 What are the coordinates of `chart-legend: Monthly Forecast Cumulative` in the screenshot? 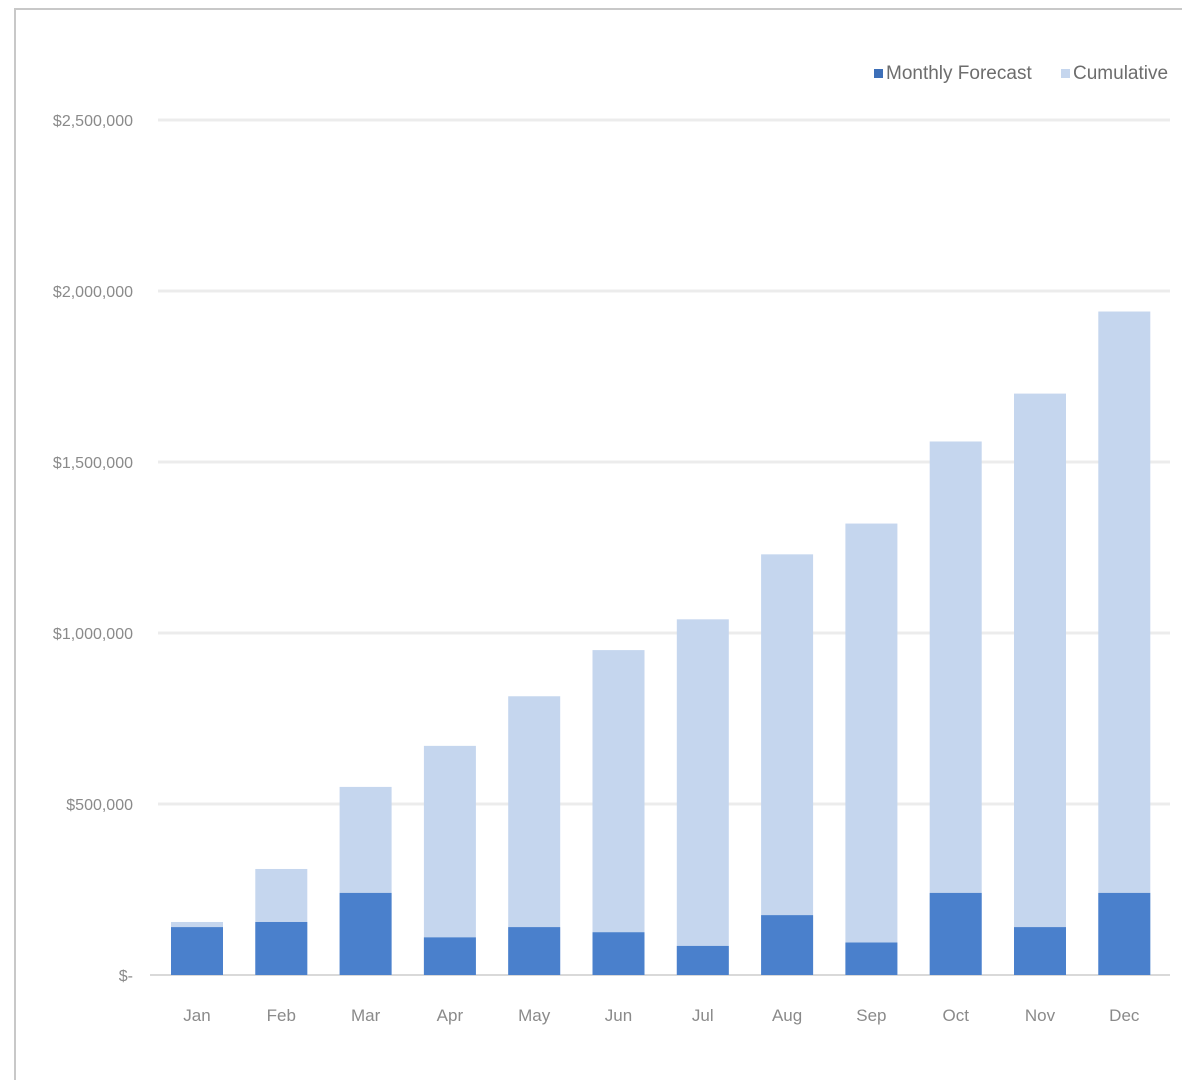 It's located at (1028, 74).